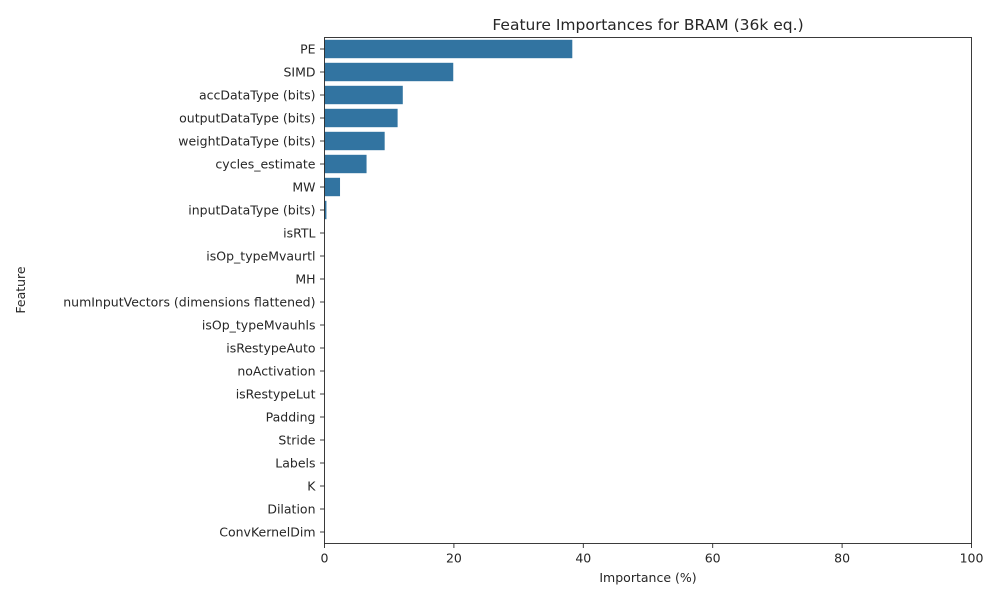  Describe the element at coordinates (265, 164) in the screenshot. I see `y-tick-label: cycles_estimate` at that location.